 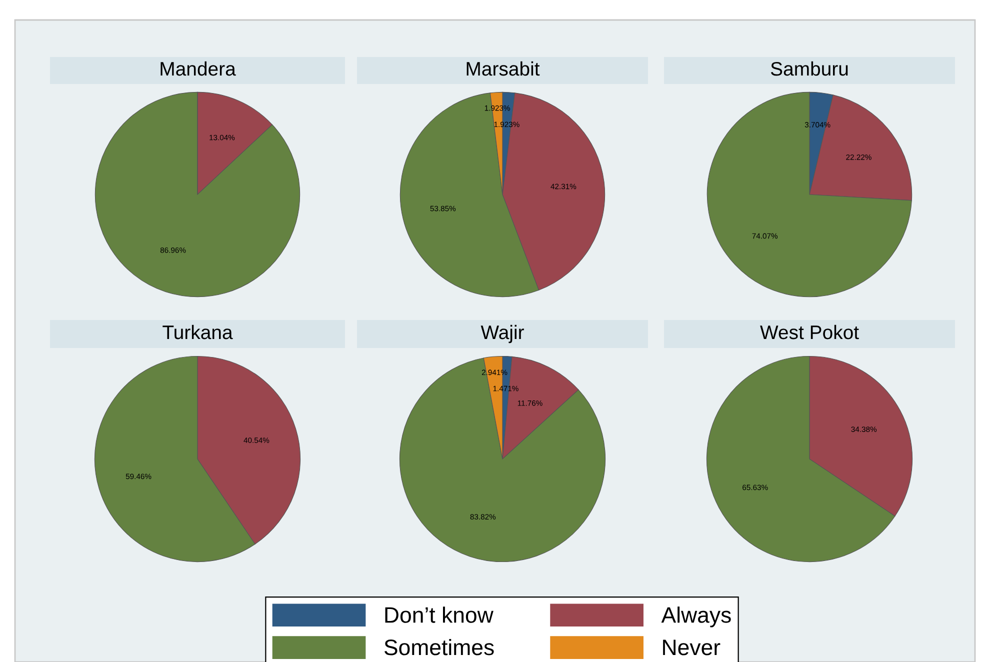 What do you see at coordinates (691, 648) in the screenshot?
I see `legend-label: Never` at bounding box center [691, 648].